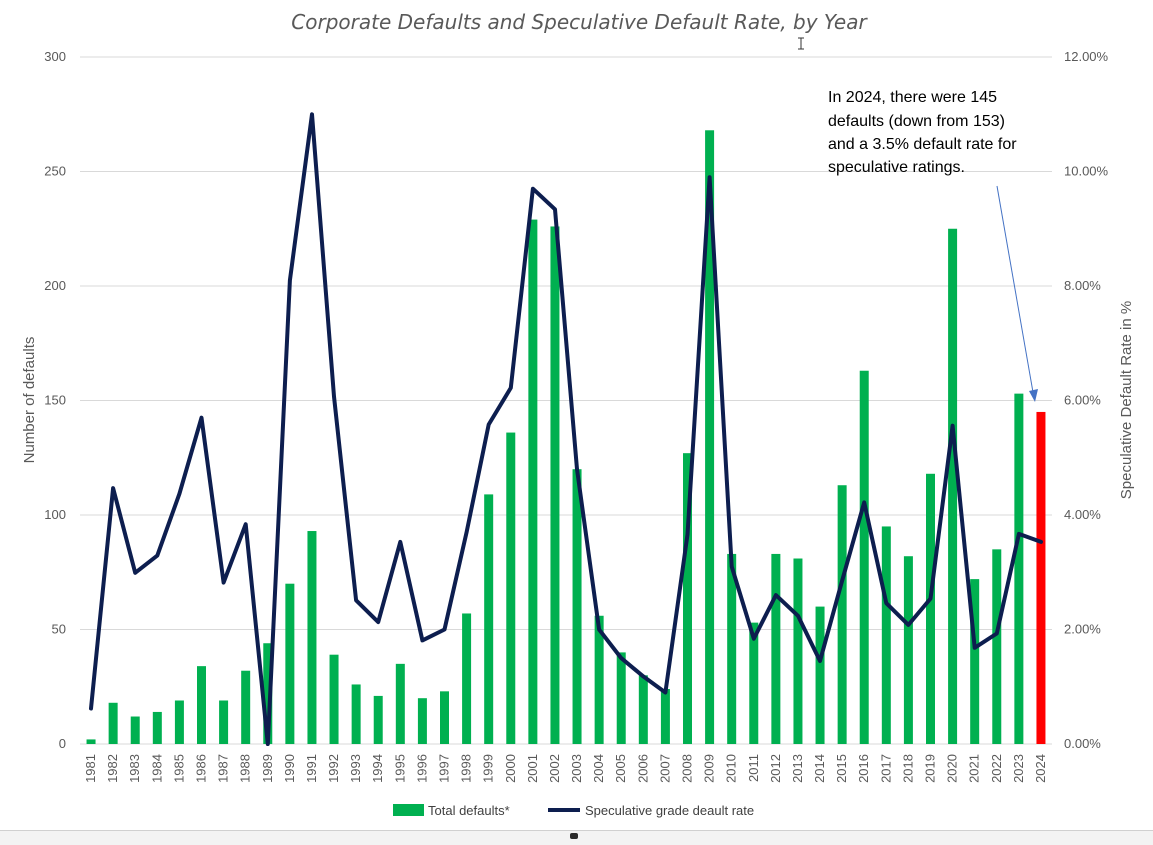  I want to click on x-tick-label: 1981, so click(90, 768).